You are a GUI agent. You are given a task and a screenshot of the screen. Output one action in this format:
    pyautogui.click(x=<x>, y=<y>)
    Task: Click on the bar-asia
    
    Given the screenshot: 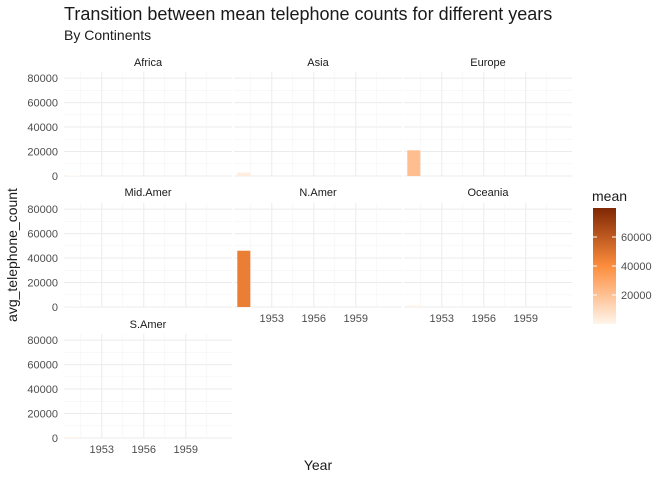 What is the action you would take?
    pyautogui.click(x=244, y=174)
    